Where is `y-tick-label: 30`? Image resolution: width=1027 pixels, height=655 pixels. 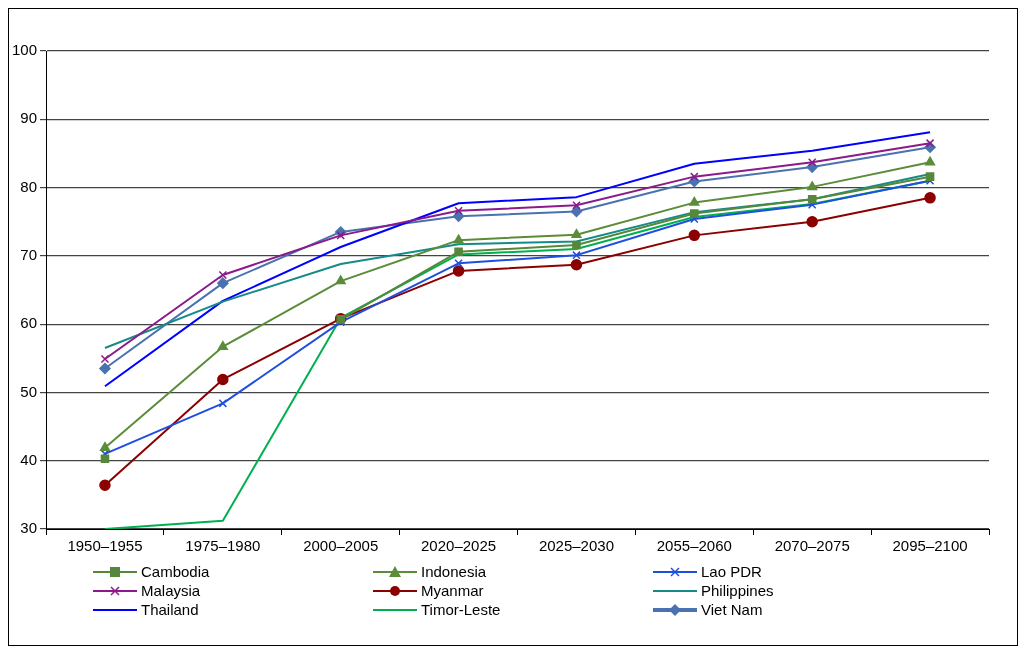
y-tick-label: 30 is located at coordinates (29, 528).